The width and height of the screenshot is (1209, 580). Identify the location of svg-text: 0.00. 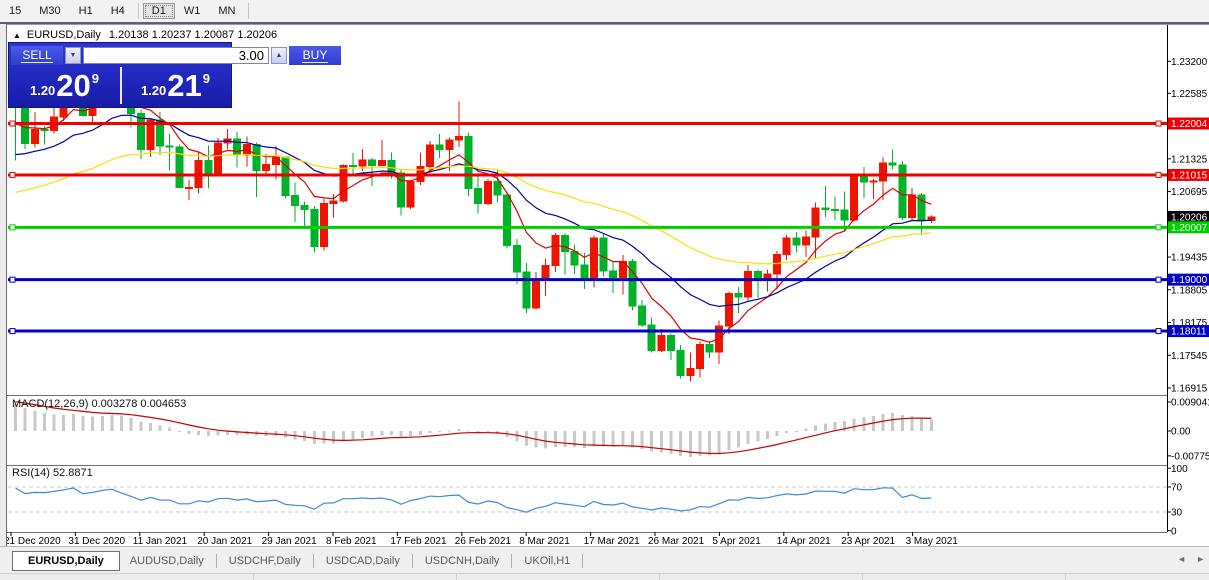
(1181, 432).